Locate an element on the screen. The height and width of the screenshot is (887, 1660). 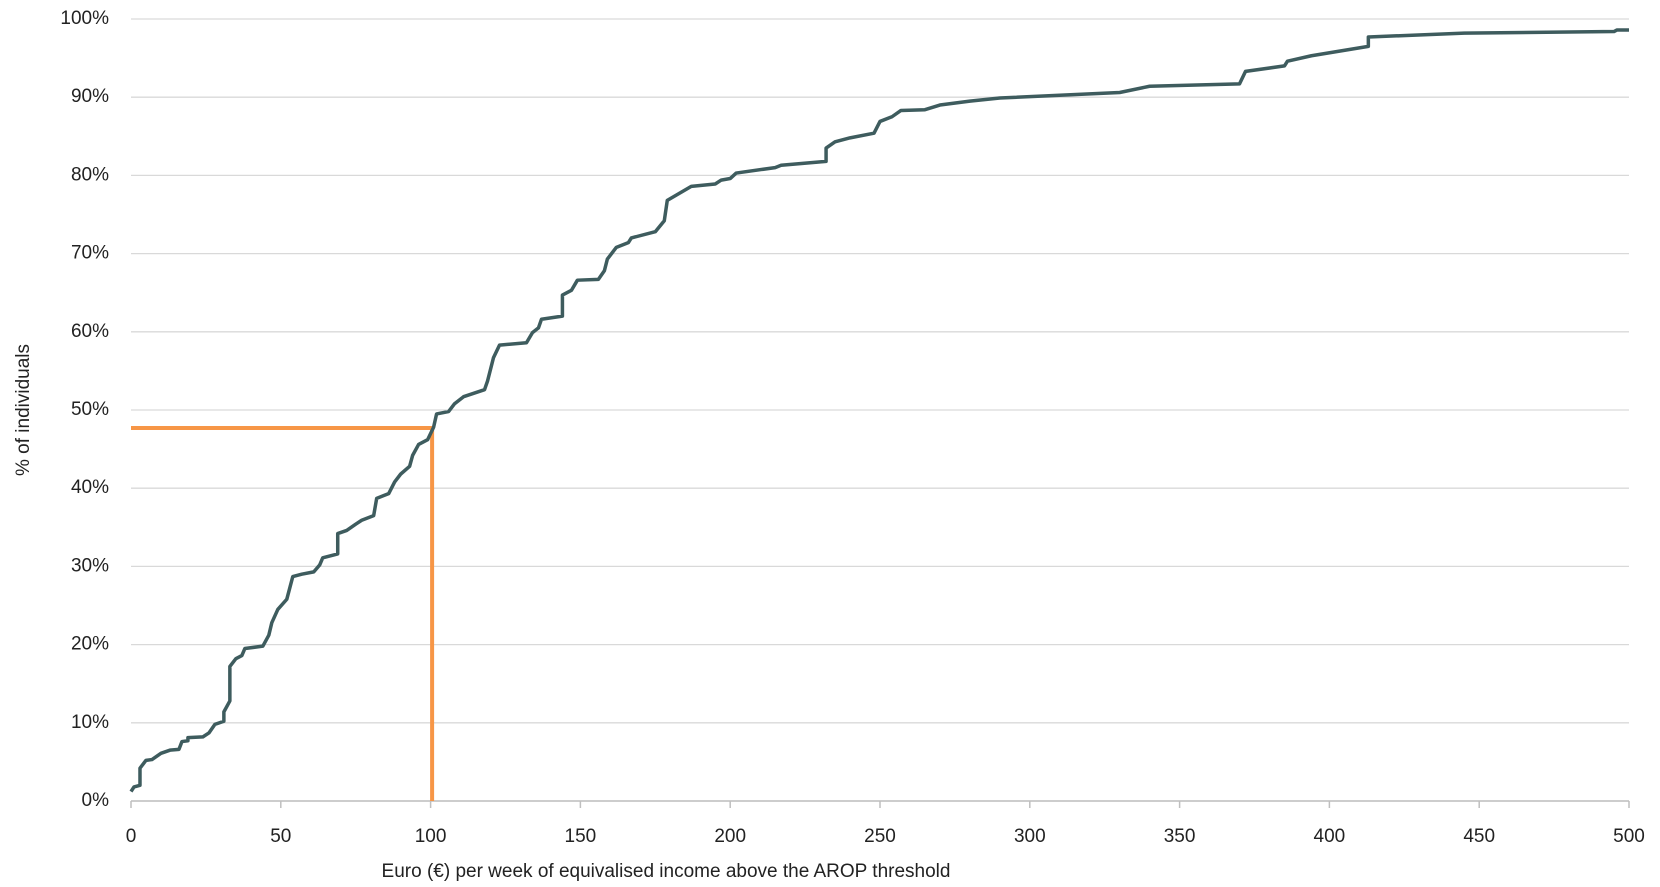
reference-line is located at coordinates (283, 613).